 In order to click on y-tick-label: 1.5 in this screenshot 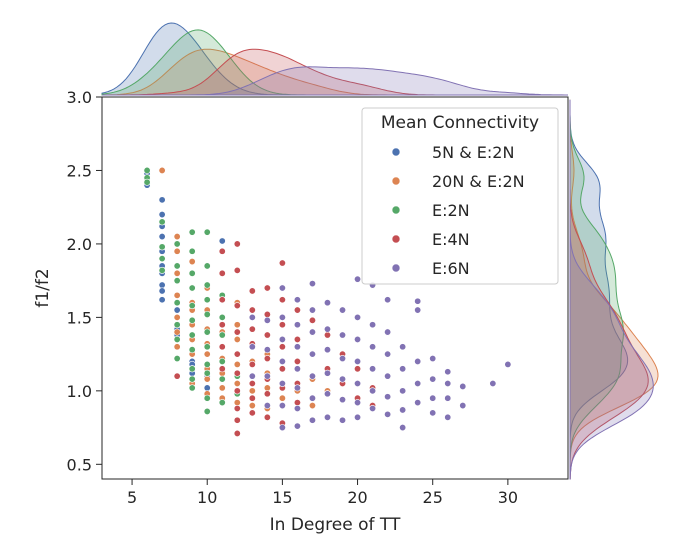, I will do `click(79, 317)`.